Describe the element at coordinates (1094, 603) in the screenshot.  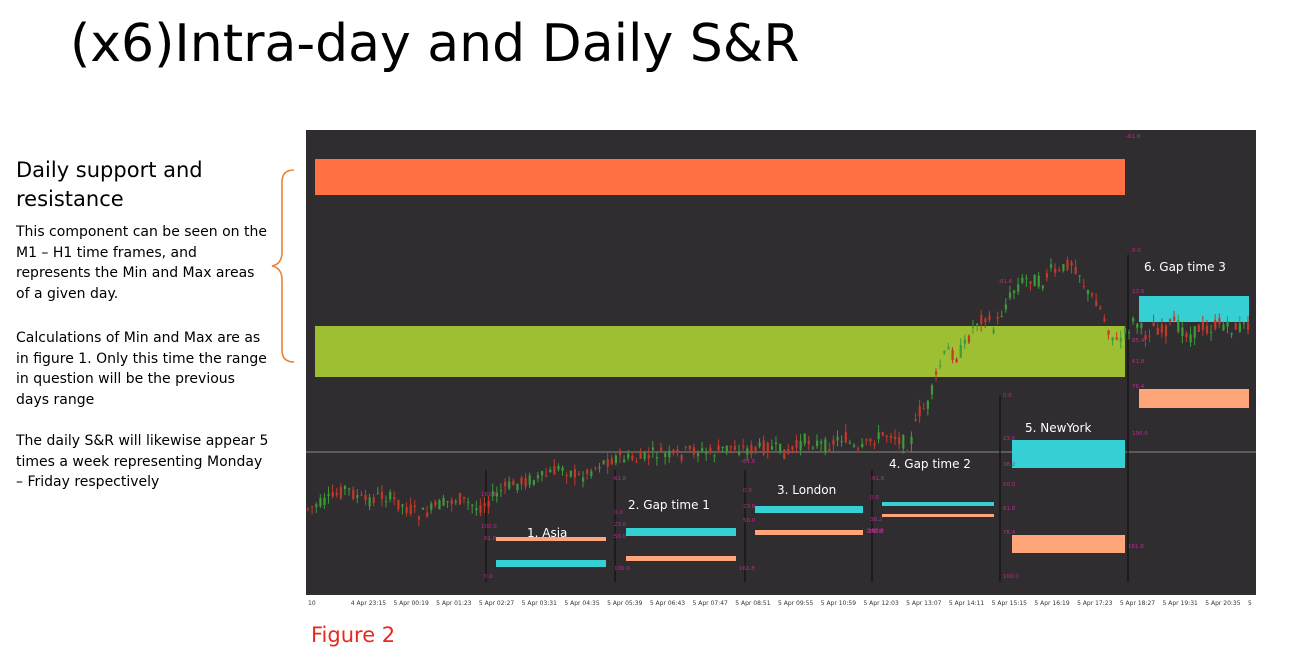
I see `x-tick-label: 5 Apr 17:23` at that location.